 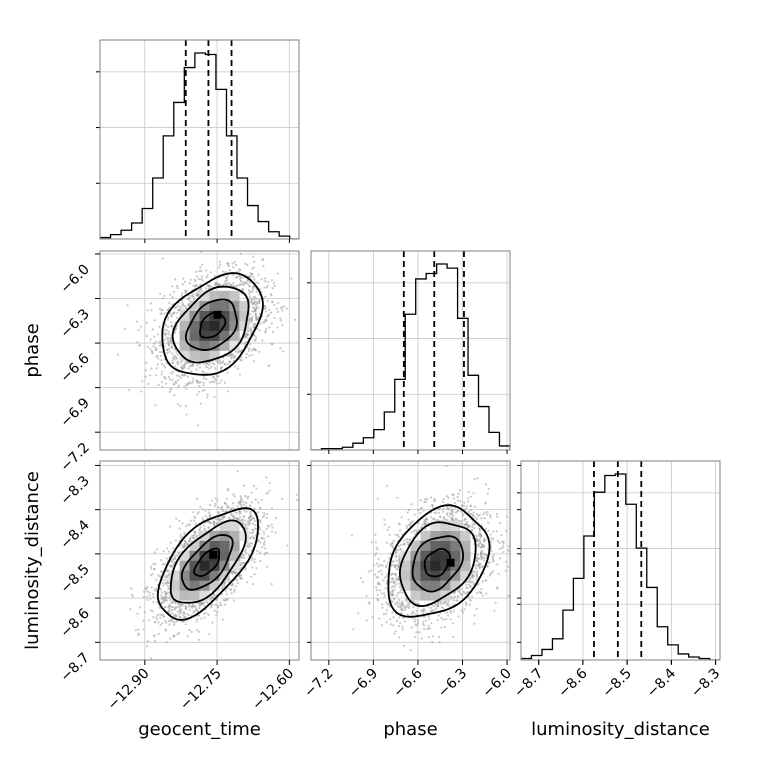 I want to click on ytick-label-phase-1: −6.9, so click(x=74, y=412).